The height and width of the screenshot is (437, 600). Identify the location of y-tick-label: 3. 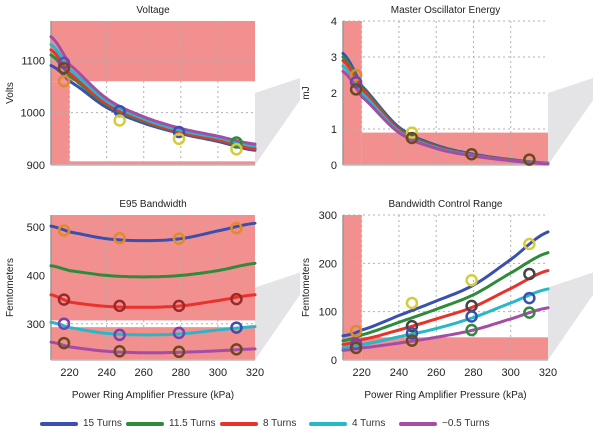
(334, 58).